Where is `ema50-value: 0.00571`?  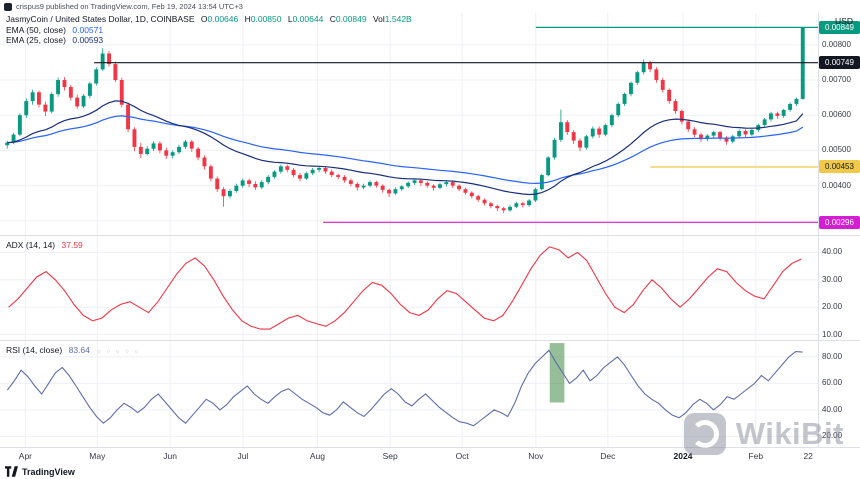 ema50-value: 0.00571 is located at coordinates (88, 29).